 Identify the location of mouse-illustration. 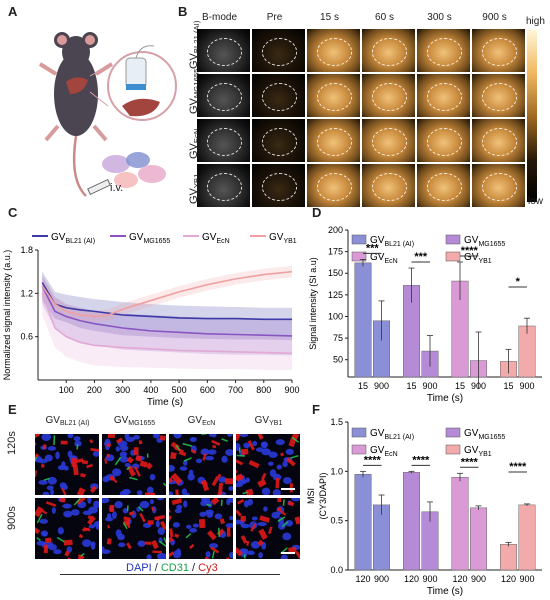
(107, 114).